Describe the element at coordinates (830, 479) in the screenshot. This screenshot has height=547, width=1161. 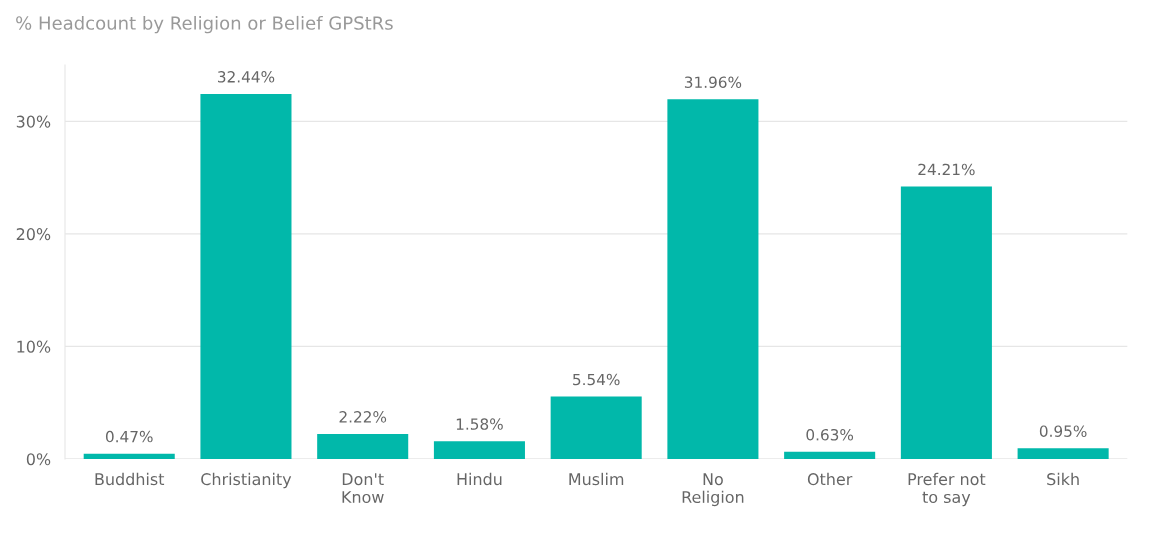
I see `x-tick-label: Other` at that location.